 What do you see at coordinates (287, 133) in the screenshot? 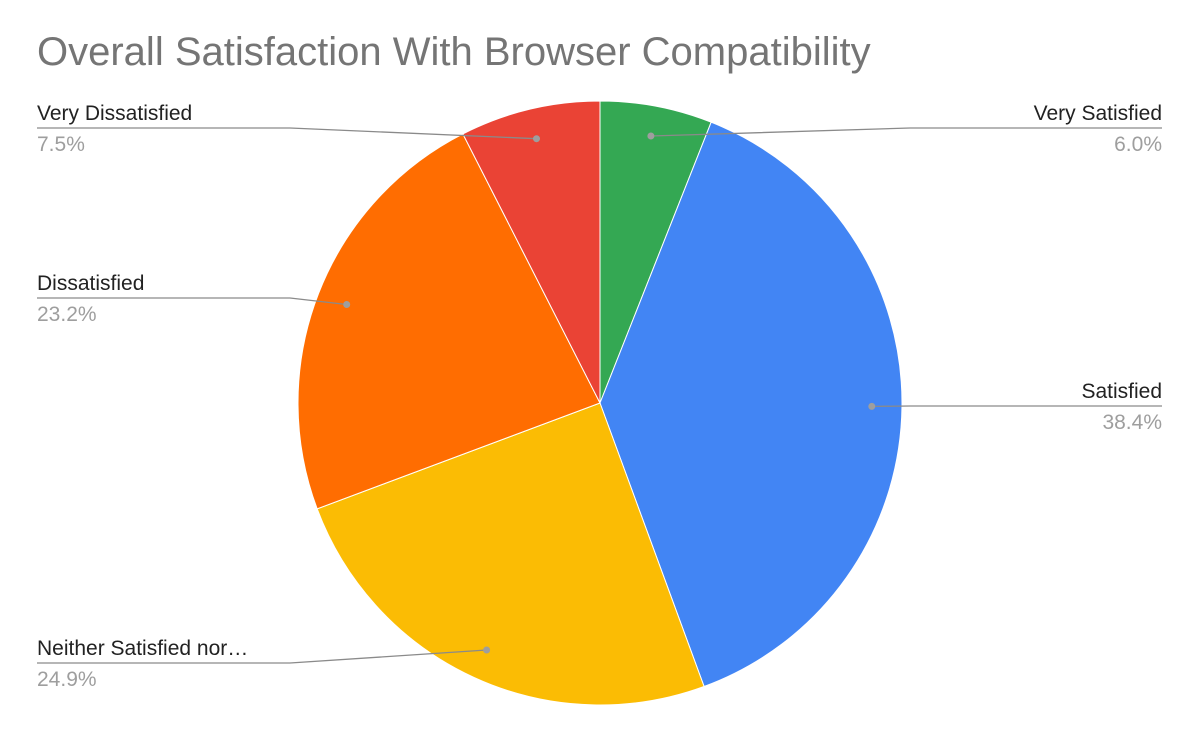
I see `leader-line-very-dissatisfied` at bounding box center [287, 133].